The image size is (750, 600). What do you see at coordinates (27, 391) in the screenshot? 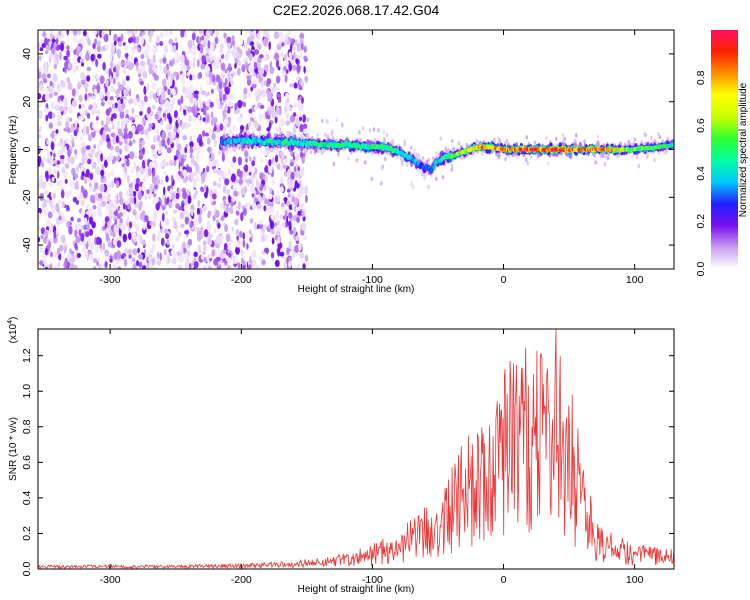
I see `snr-y-tick-label: 1.0` at bounding box center [27, 391].